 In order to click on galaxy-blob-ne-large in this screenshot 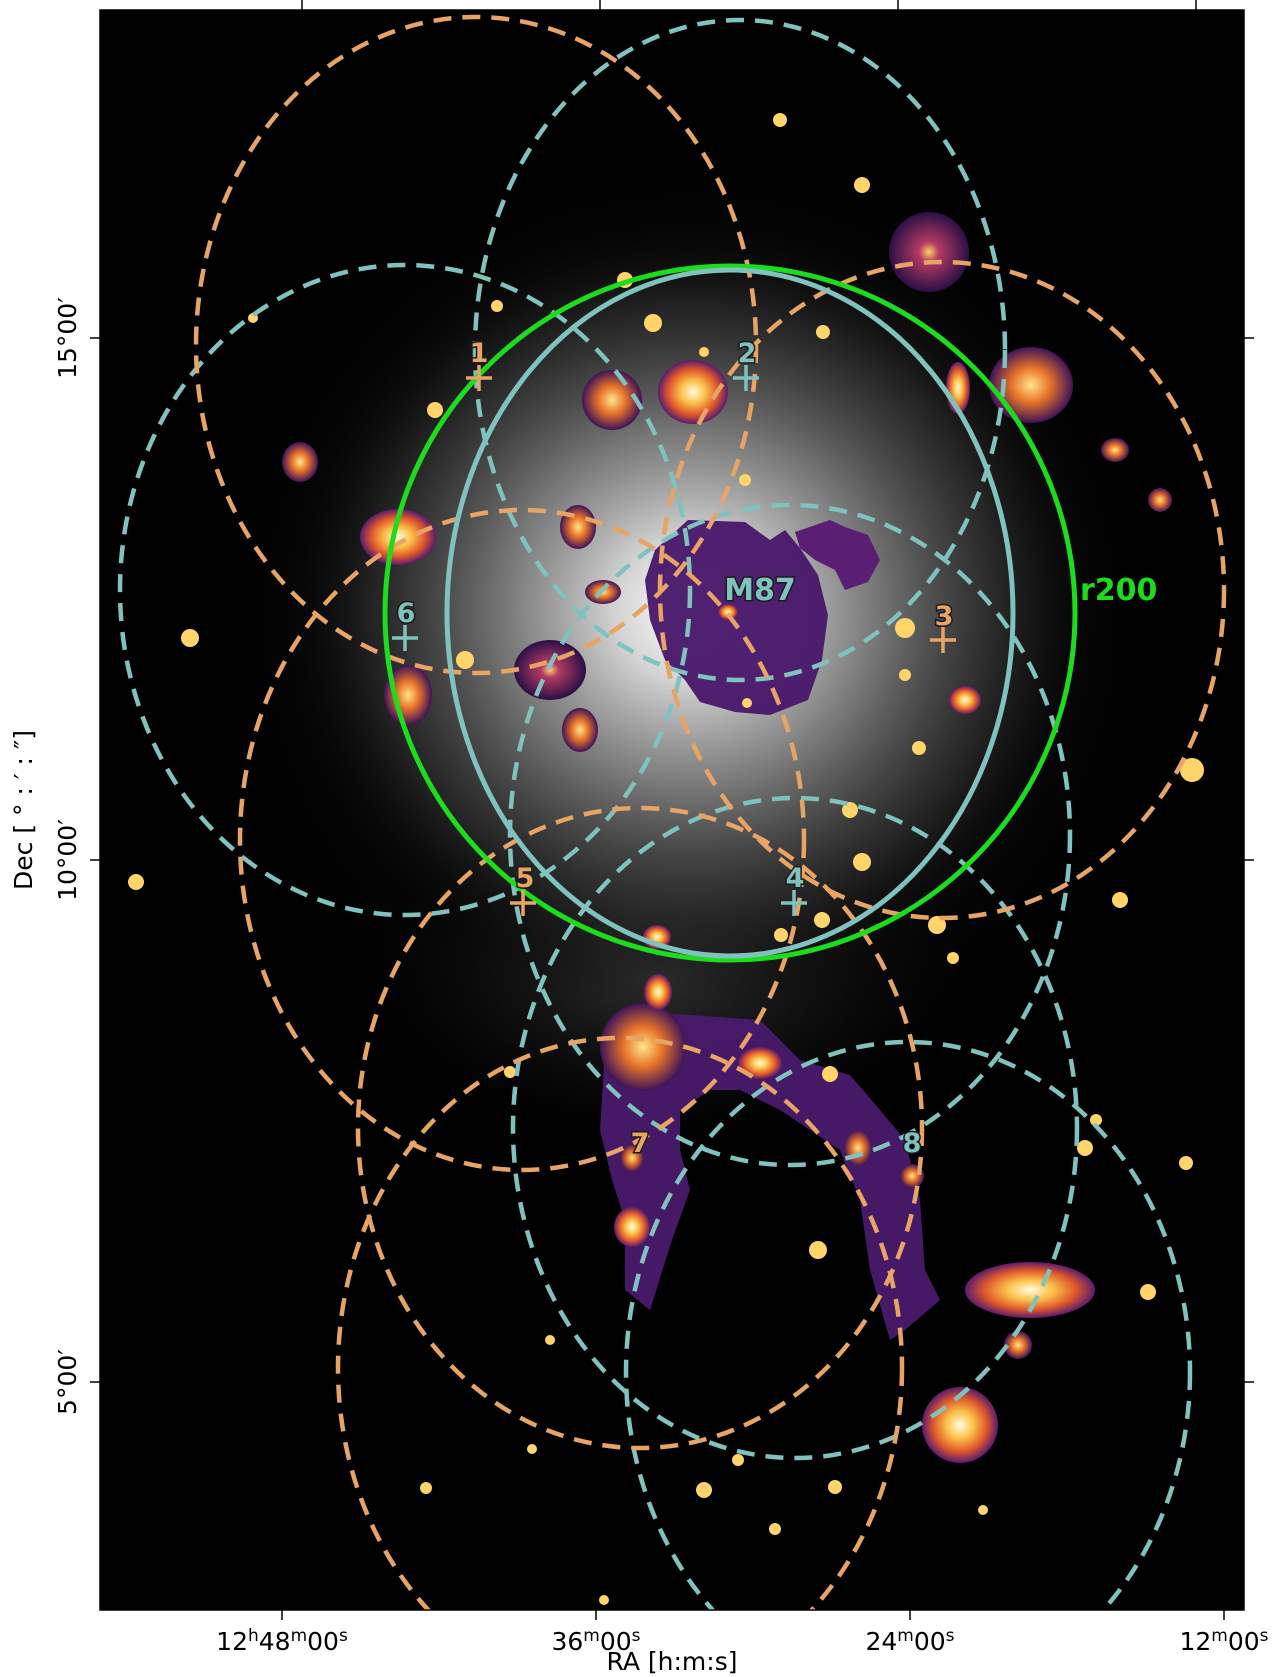, I will do `click(929, 252)`.